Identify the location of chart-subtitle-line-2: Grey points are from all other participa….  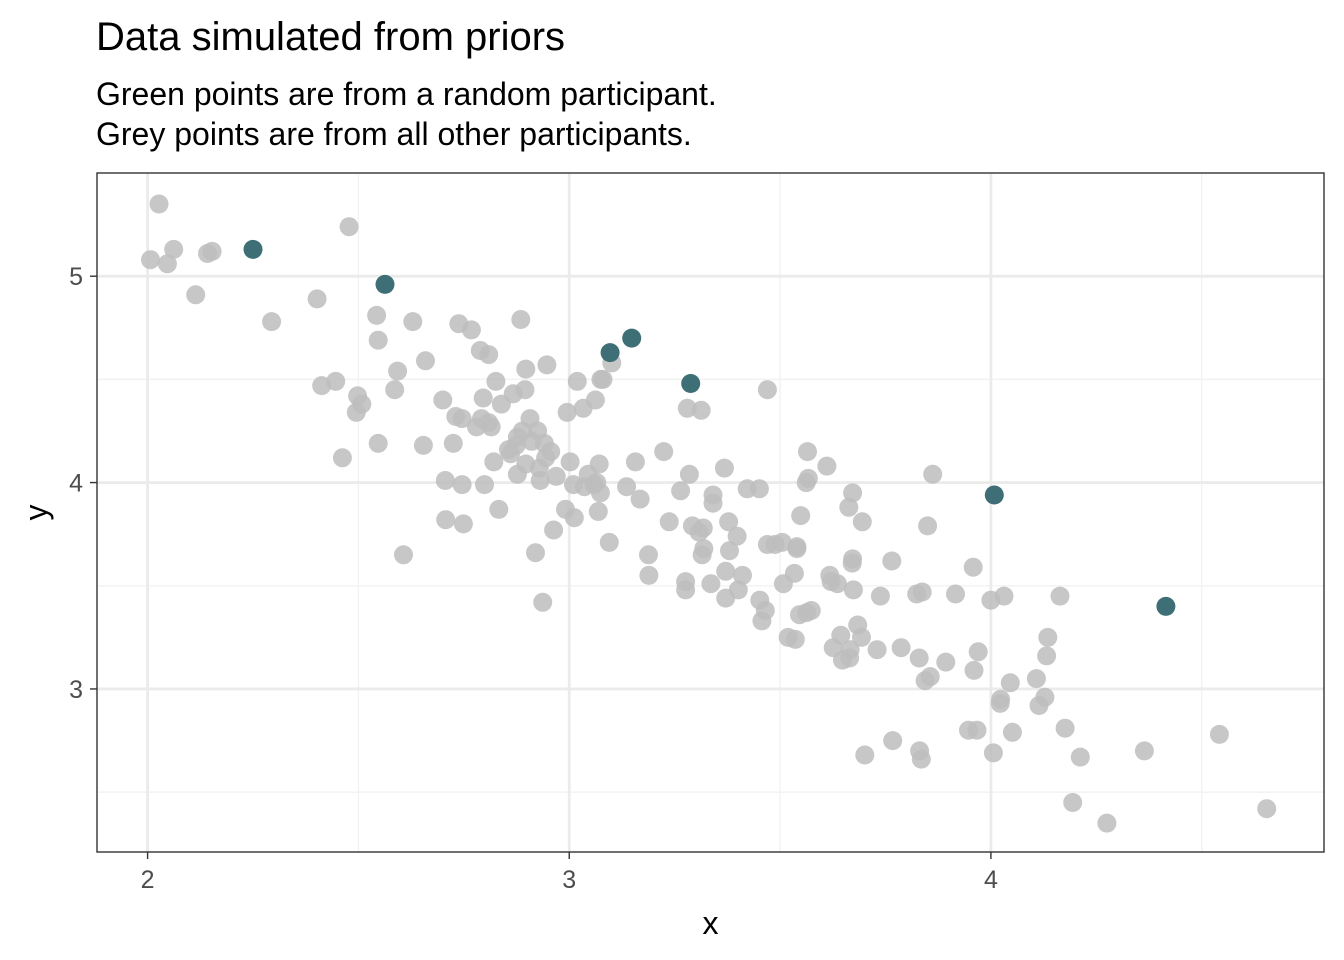
(394, 134).